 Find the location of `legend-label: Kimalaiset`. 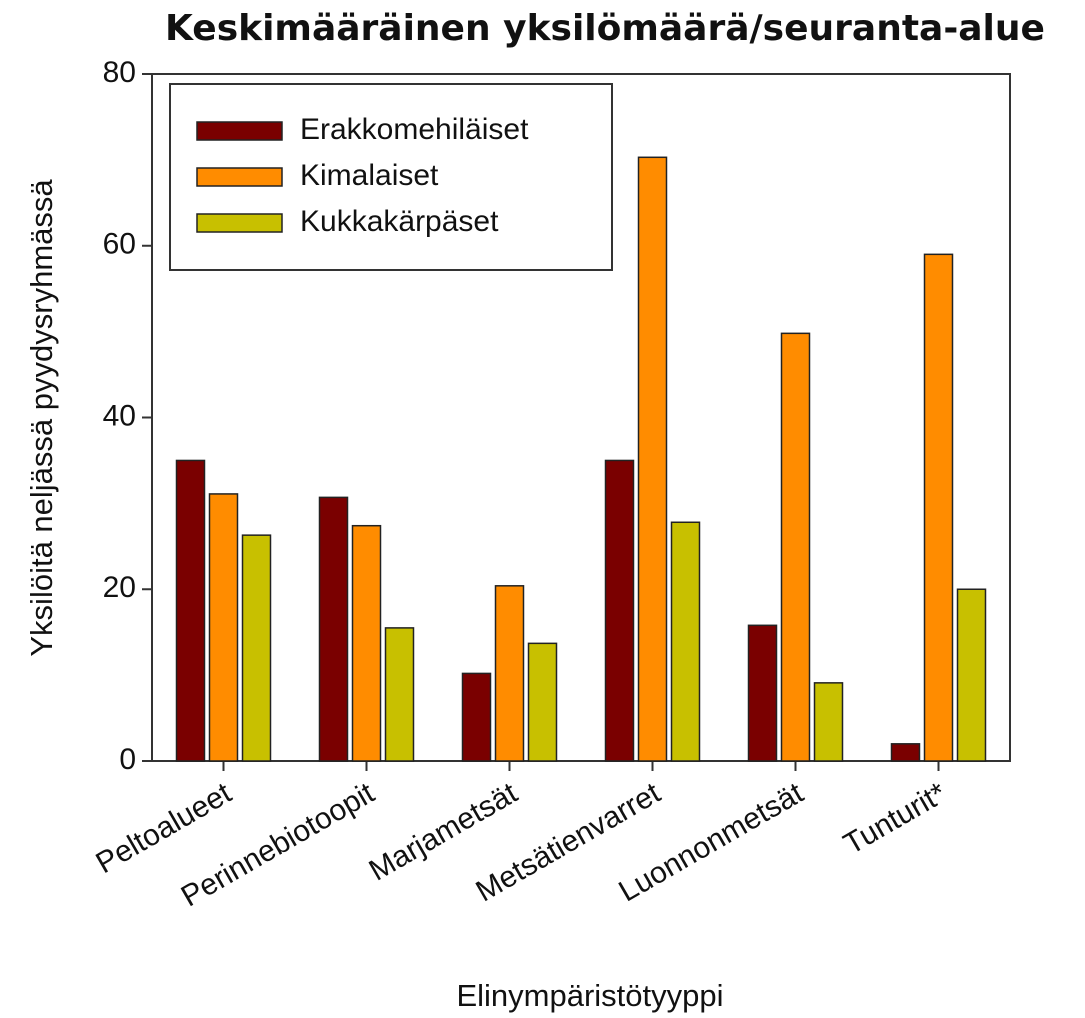

legend-label: Kimalaiset is located at coordinates (369, 175).